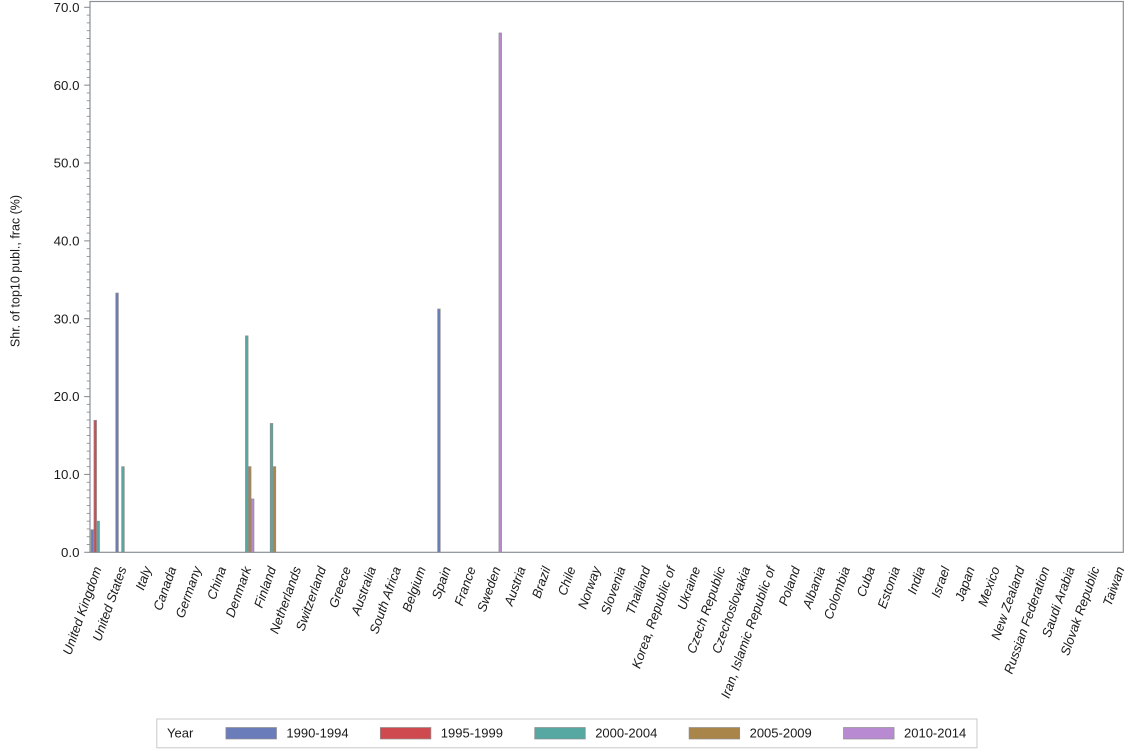 This screenshot has height=756, width=1134. What do you see at coordinates (67, 85) in the screenshot?
I see `svg-text: 60.0` at bounding box center [67, 85].